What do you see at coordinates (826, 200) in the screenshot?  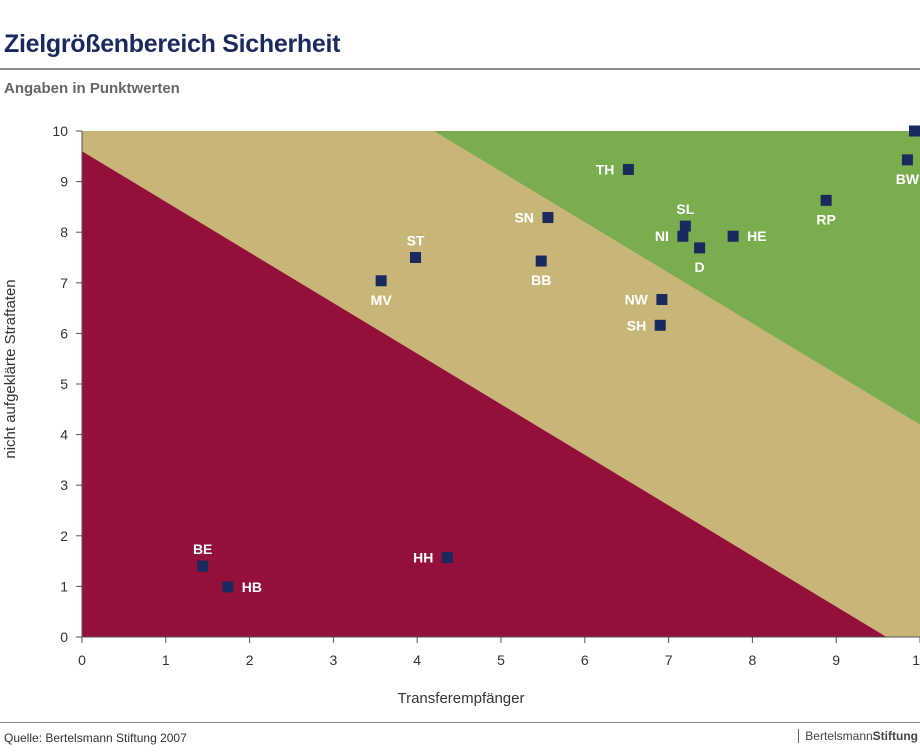 I see `point-marker-rp` at bounding box center [826, 200].